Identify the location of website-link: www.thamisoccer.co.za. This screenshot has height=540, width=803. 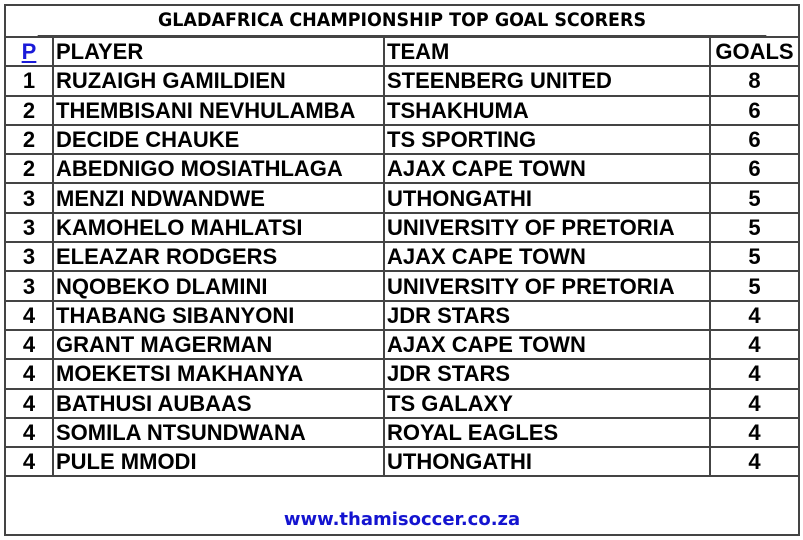
(402, 519).